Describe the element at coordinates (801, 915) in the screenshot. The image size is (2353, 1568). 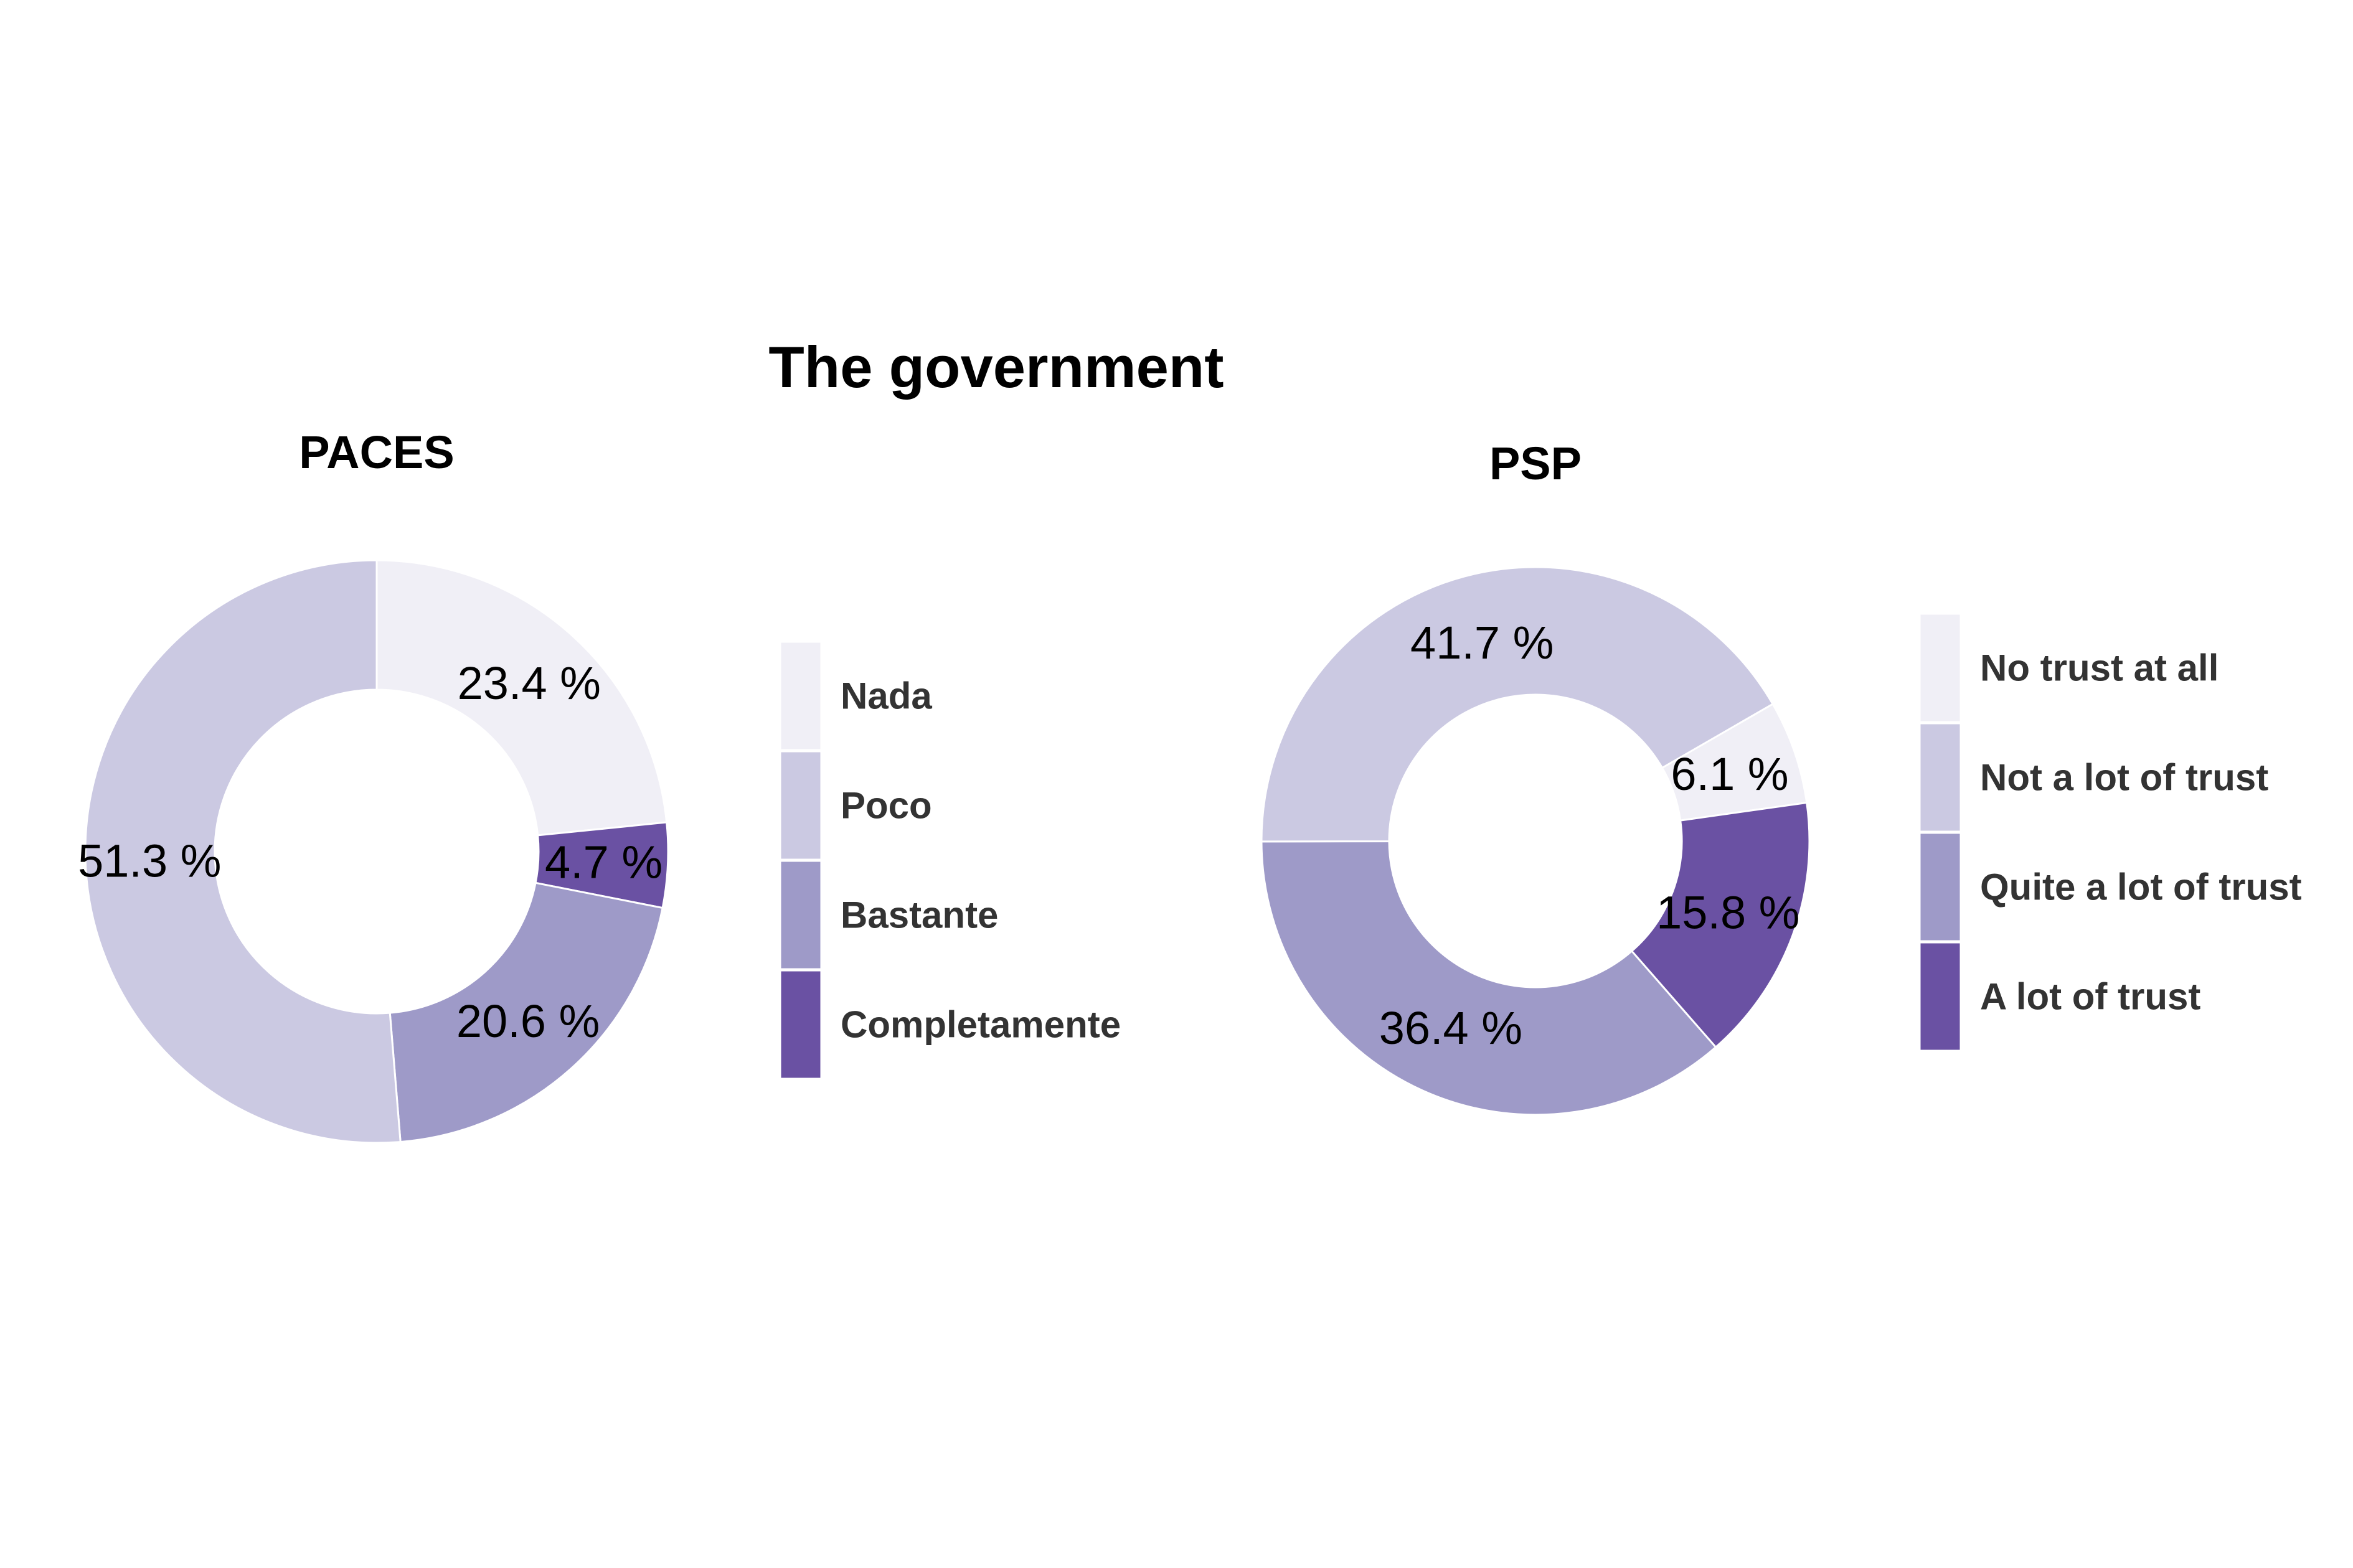
I see `legend-key-bastante` at that location.